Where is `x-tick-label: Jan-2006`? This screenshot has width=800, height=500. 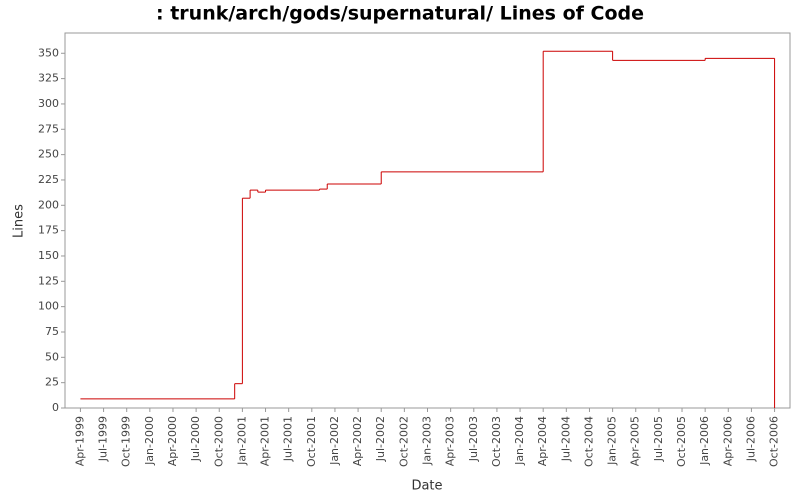 x-tick-label: Jan-2006 is located at coordinates (704, 441).